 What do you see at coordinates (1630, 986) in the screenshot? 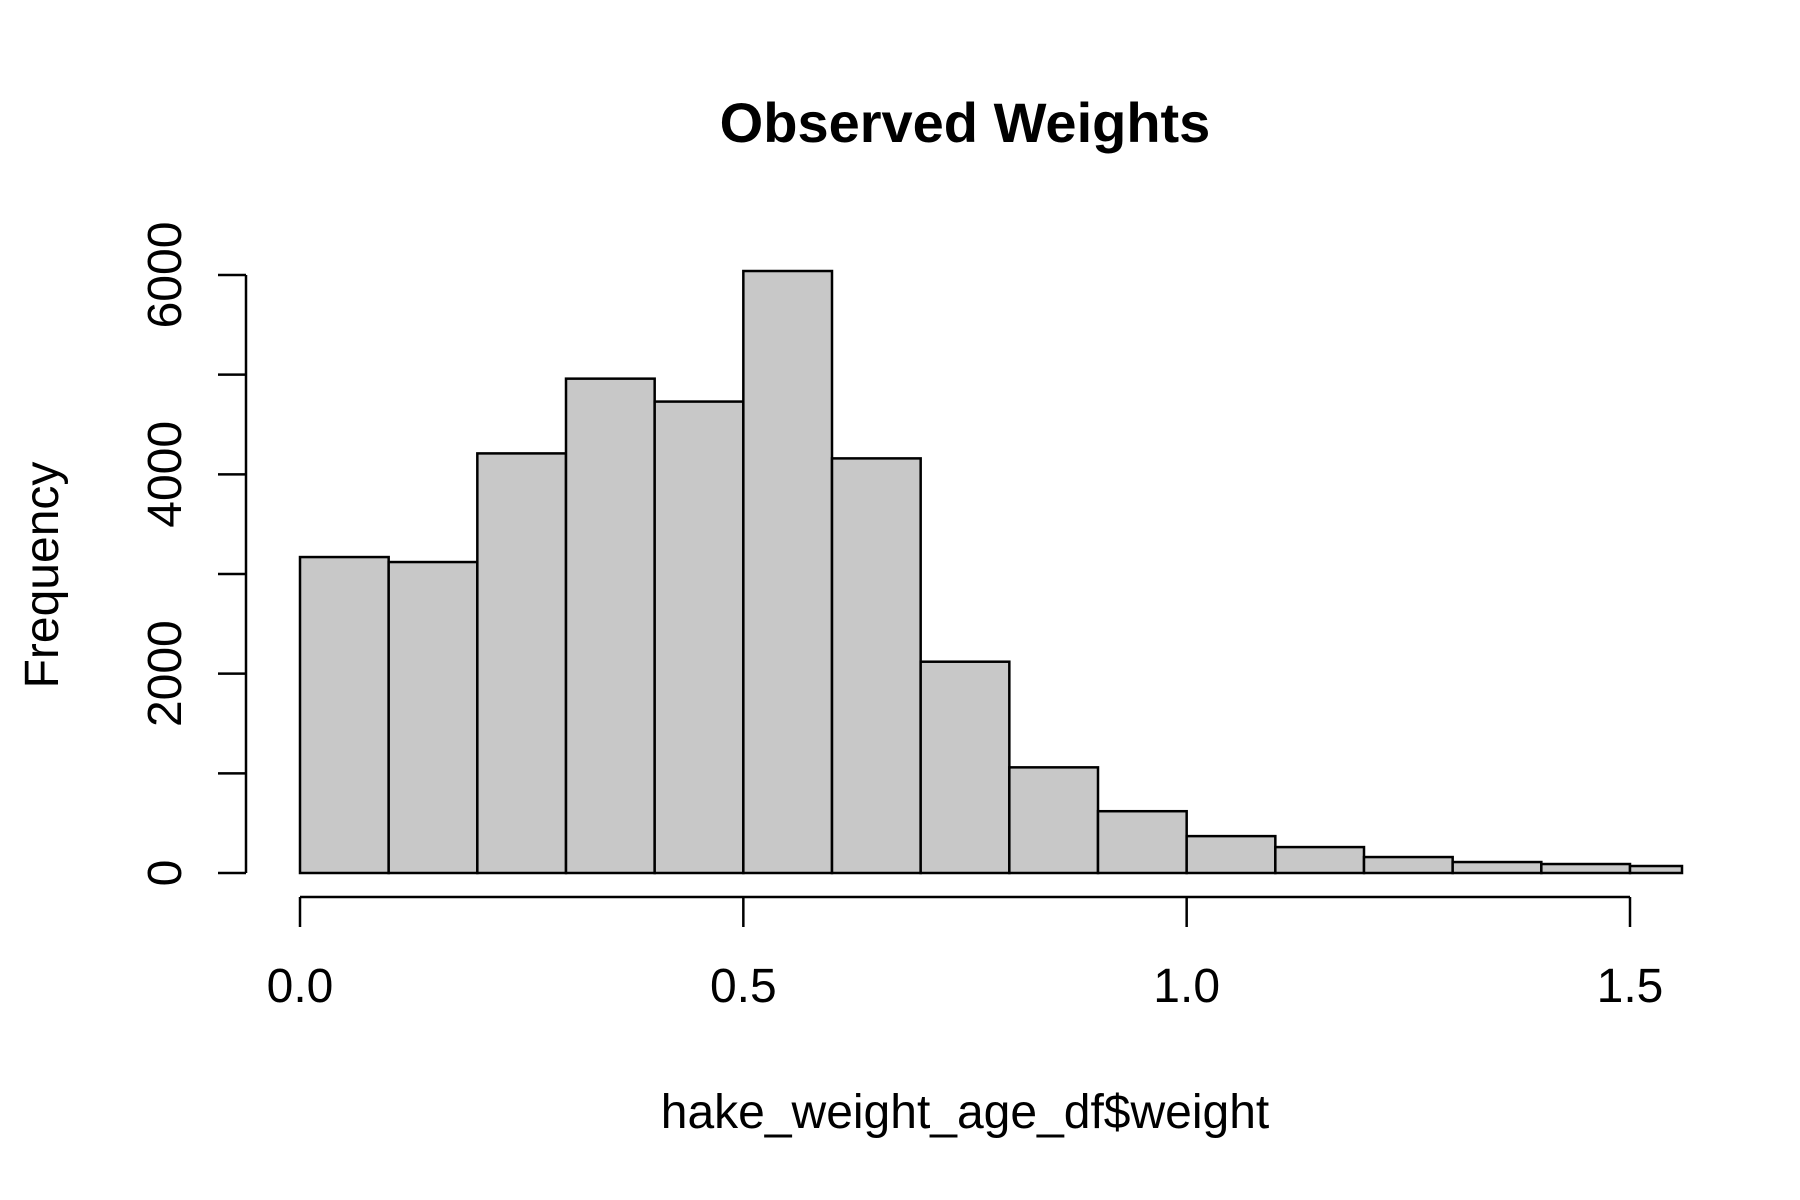
I see `x-tick-label: 1.5` at bounding box center [1630, 986].